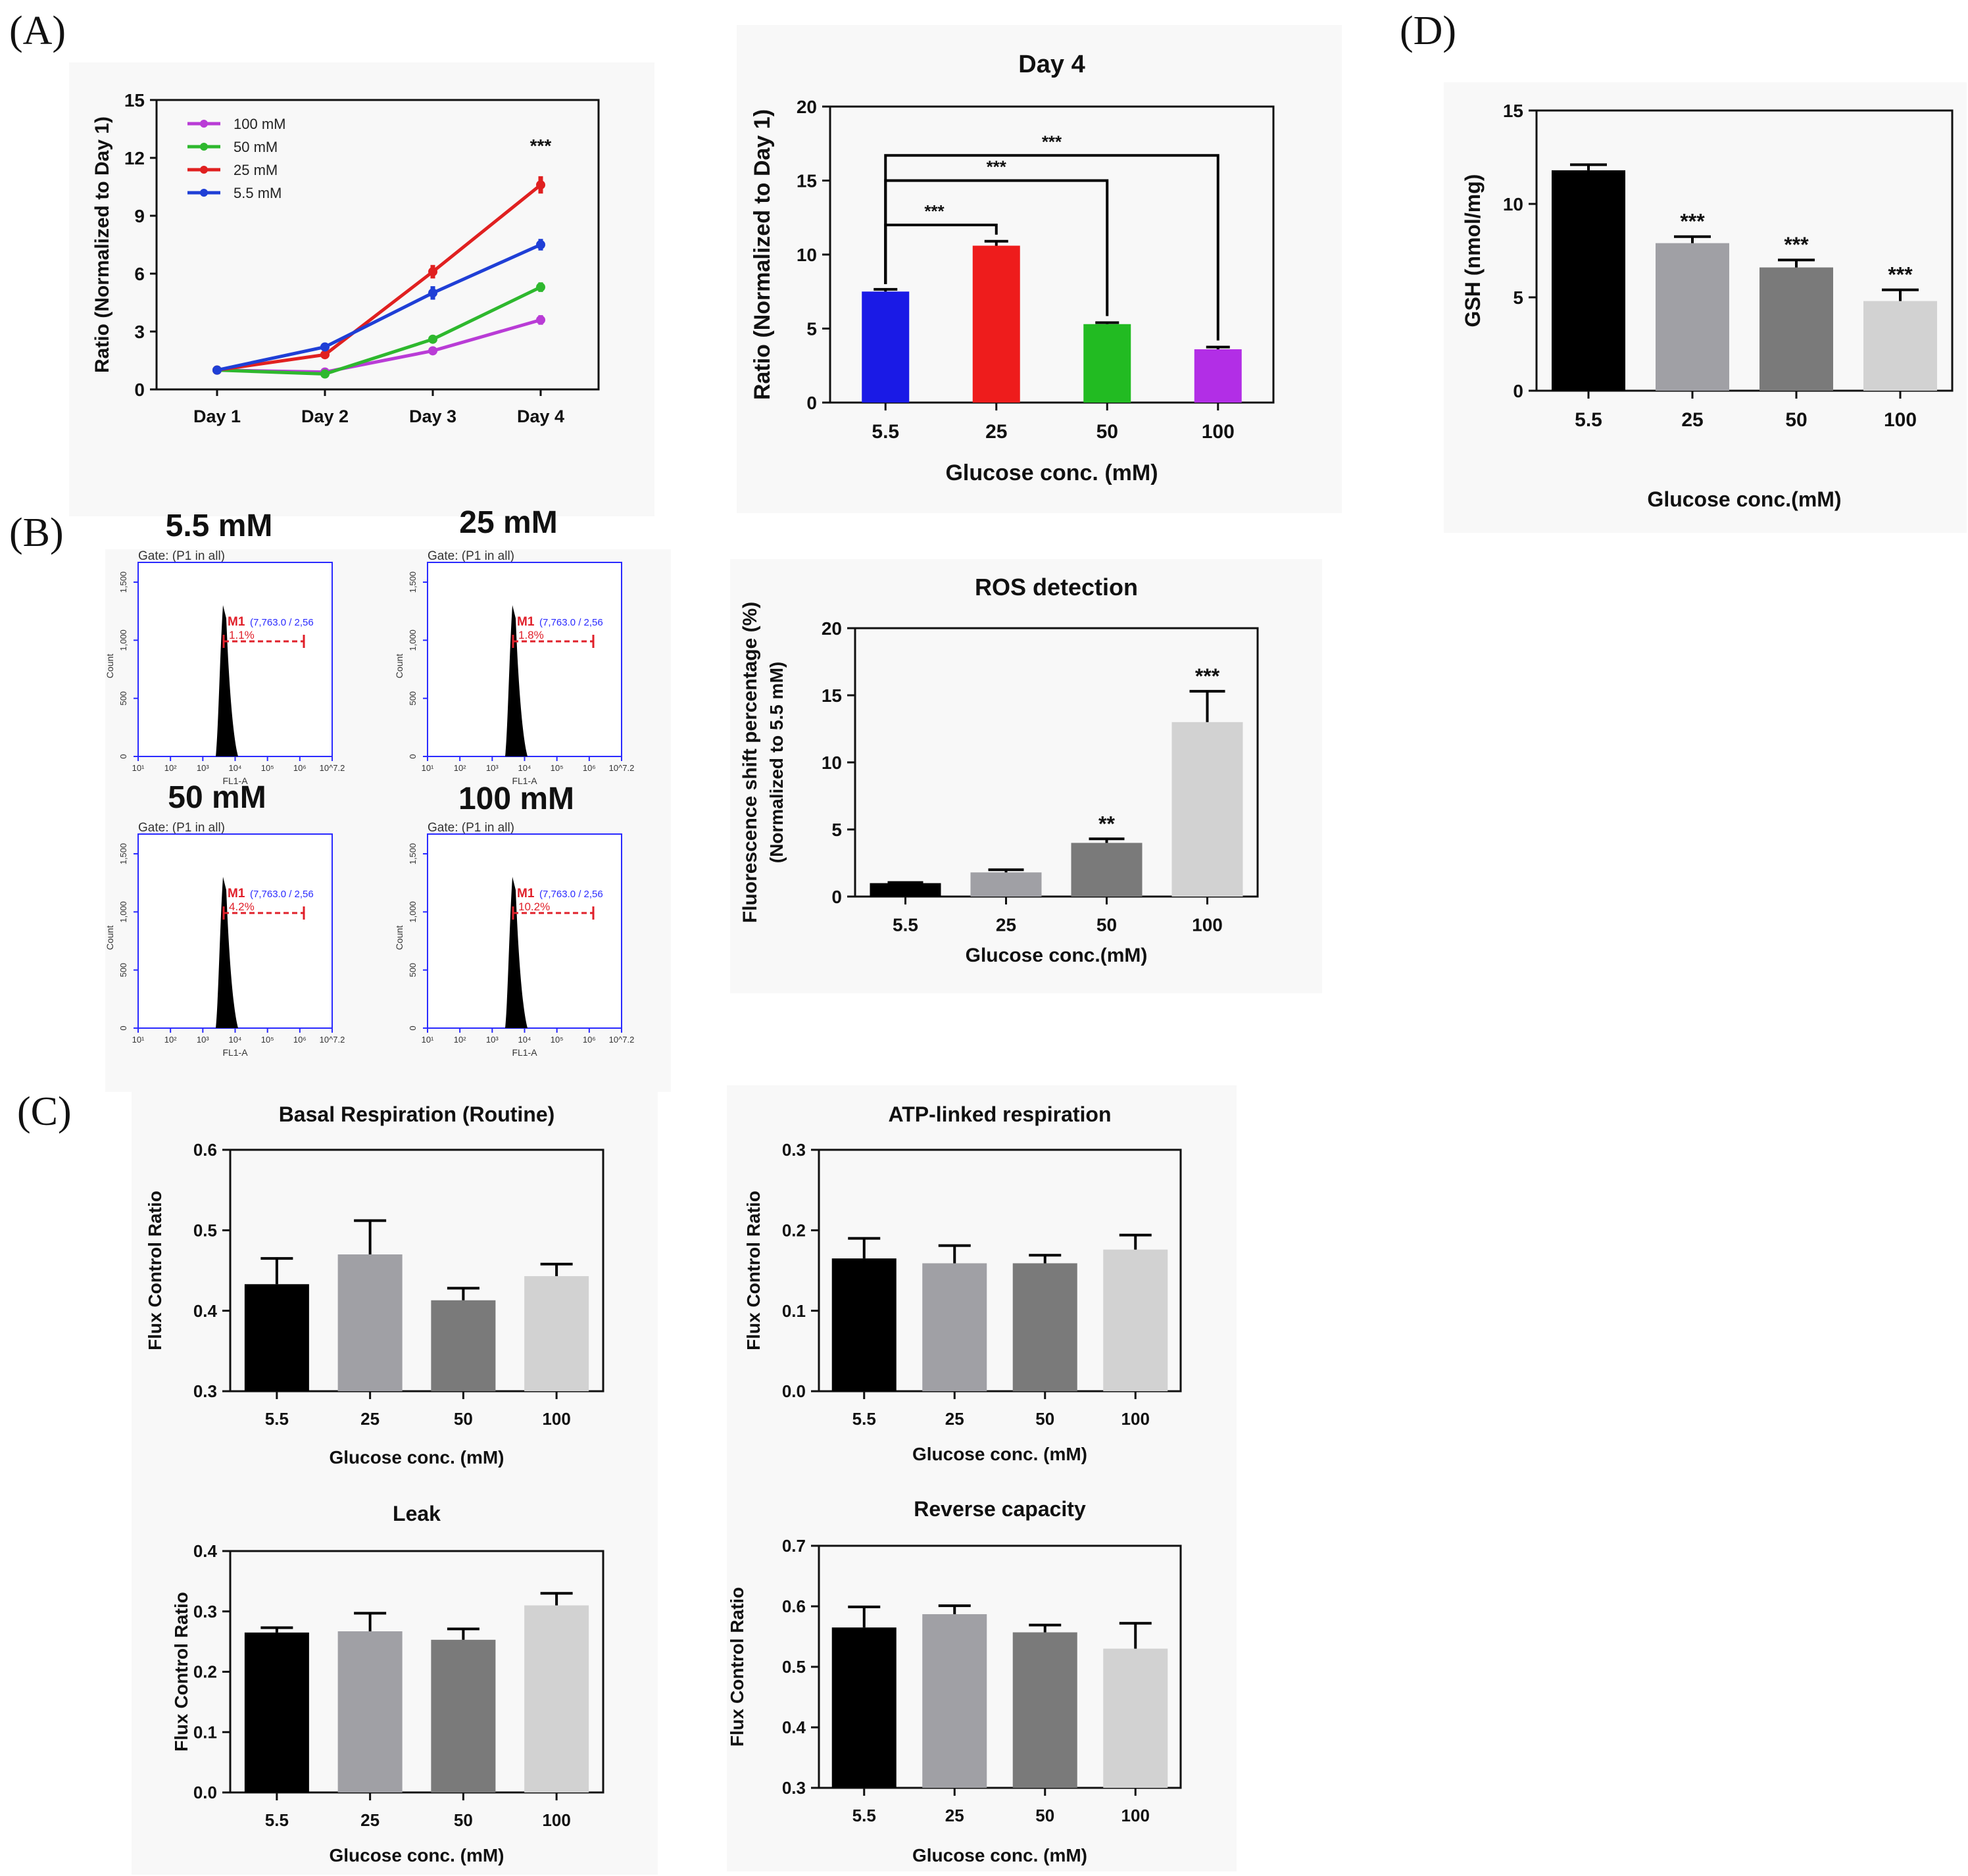 This screenshot has height=1876, width=1968. I want to click on flow-condition-title: 5.5 mM, so click(219, 525).